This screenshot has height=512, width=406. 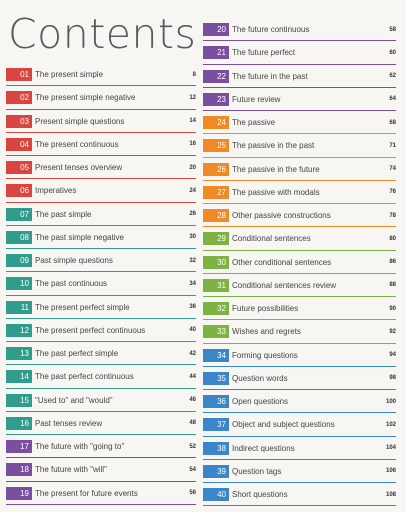 What do you see at coordinates (263, 448) in the screenshot?
I see `unit-title: Indirect questions` at bounding box center [263, 448].